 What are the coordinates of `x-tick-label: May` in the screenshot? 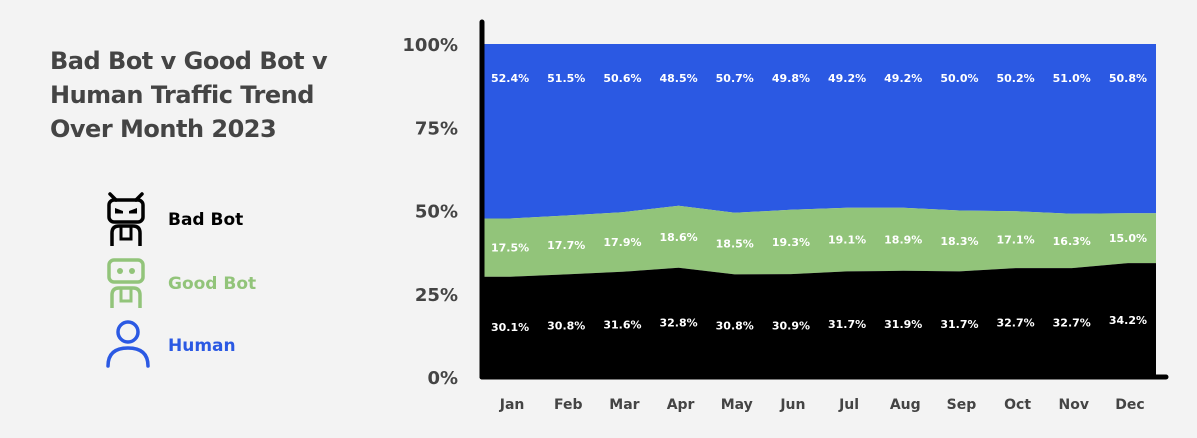 It's located at (737, 405).